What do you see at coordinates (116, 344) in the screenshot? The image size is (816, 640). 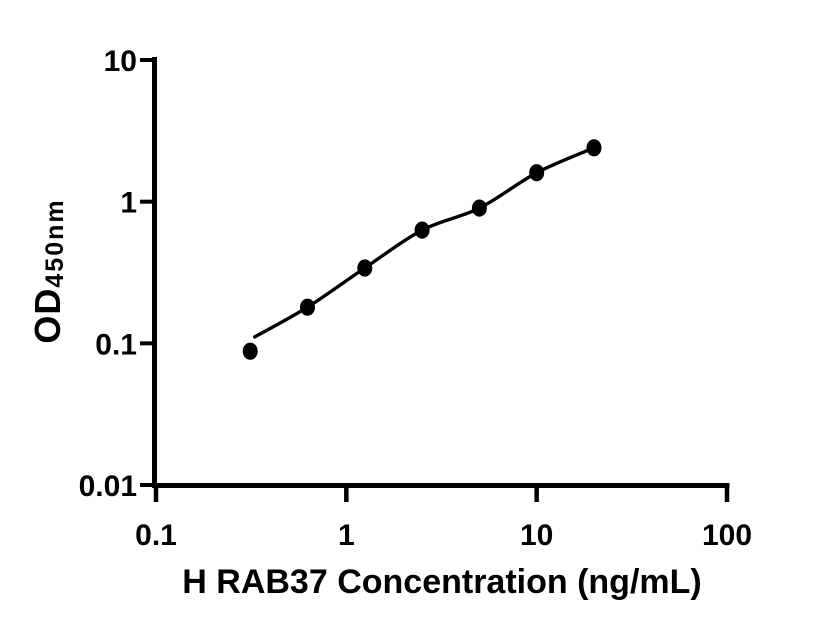 I see `y-tick-label: 0.1` at bounding box center [116, 344].